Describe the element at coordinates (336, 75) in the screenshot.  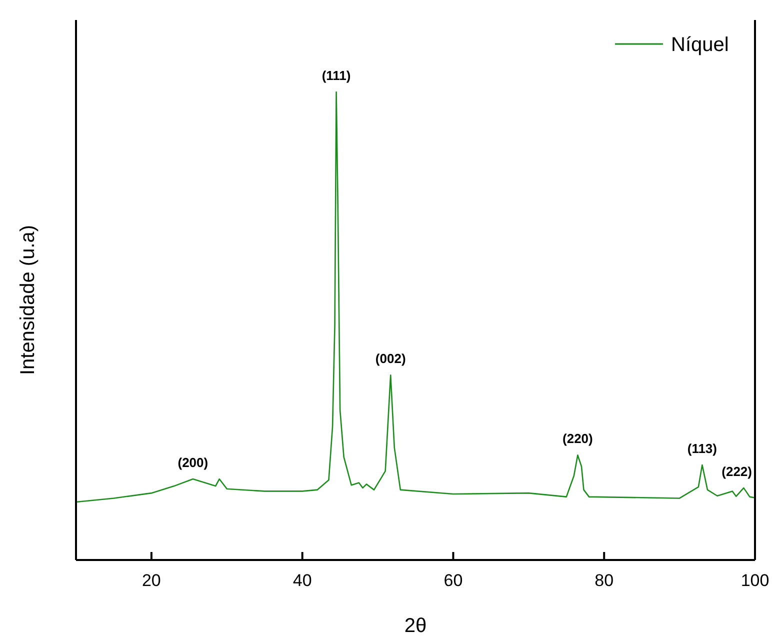
I see `annotation: (111)` at that location.